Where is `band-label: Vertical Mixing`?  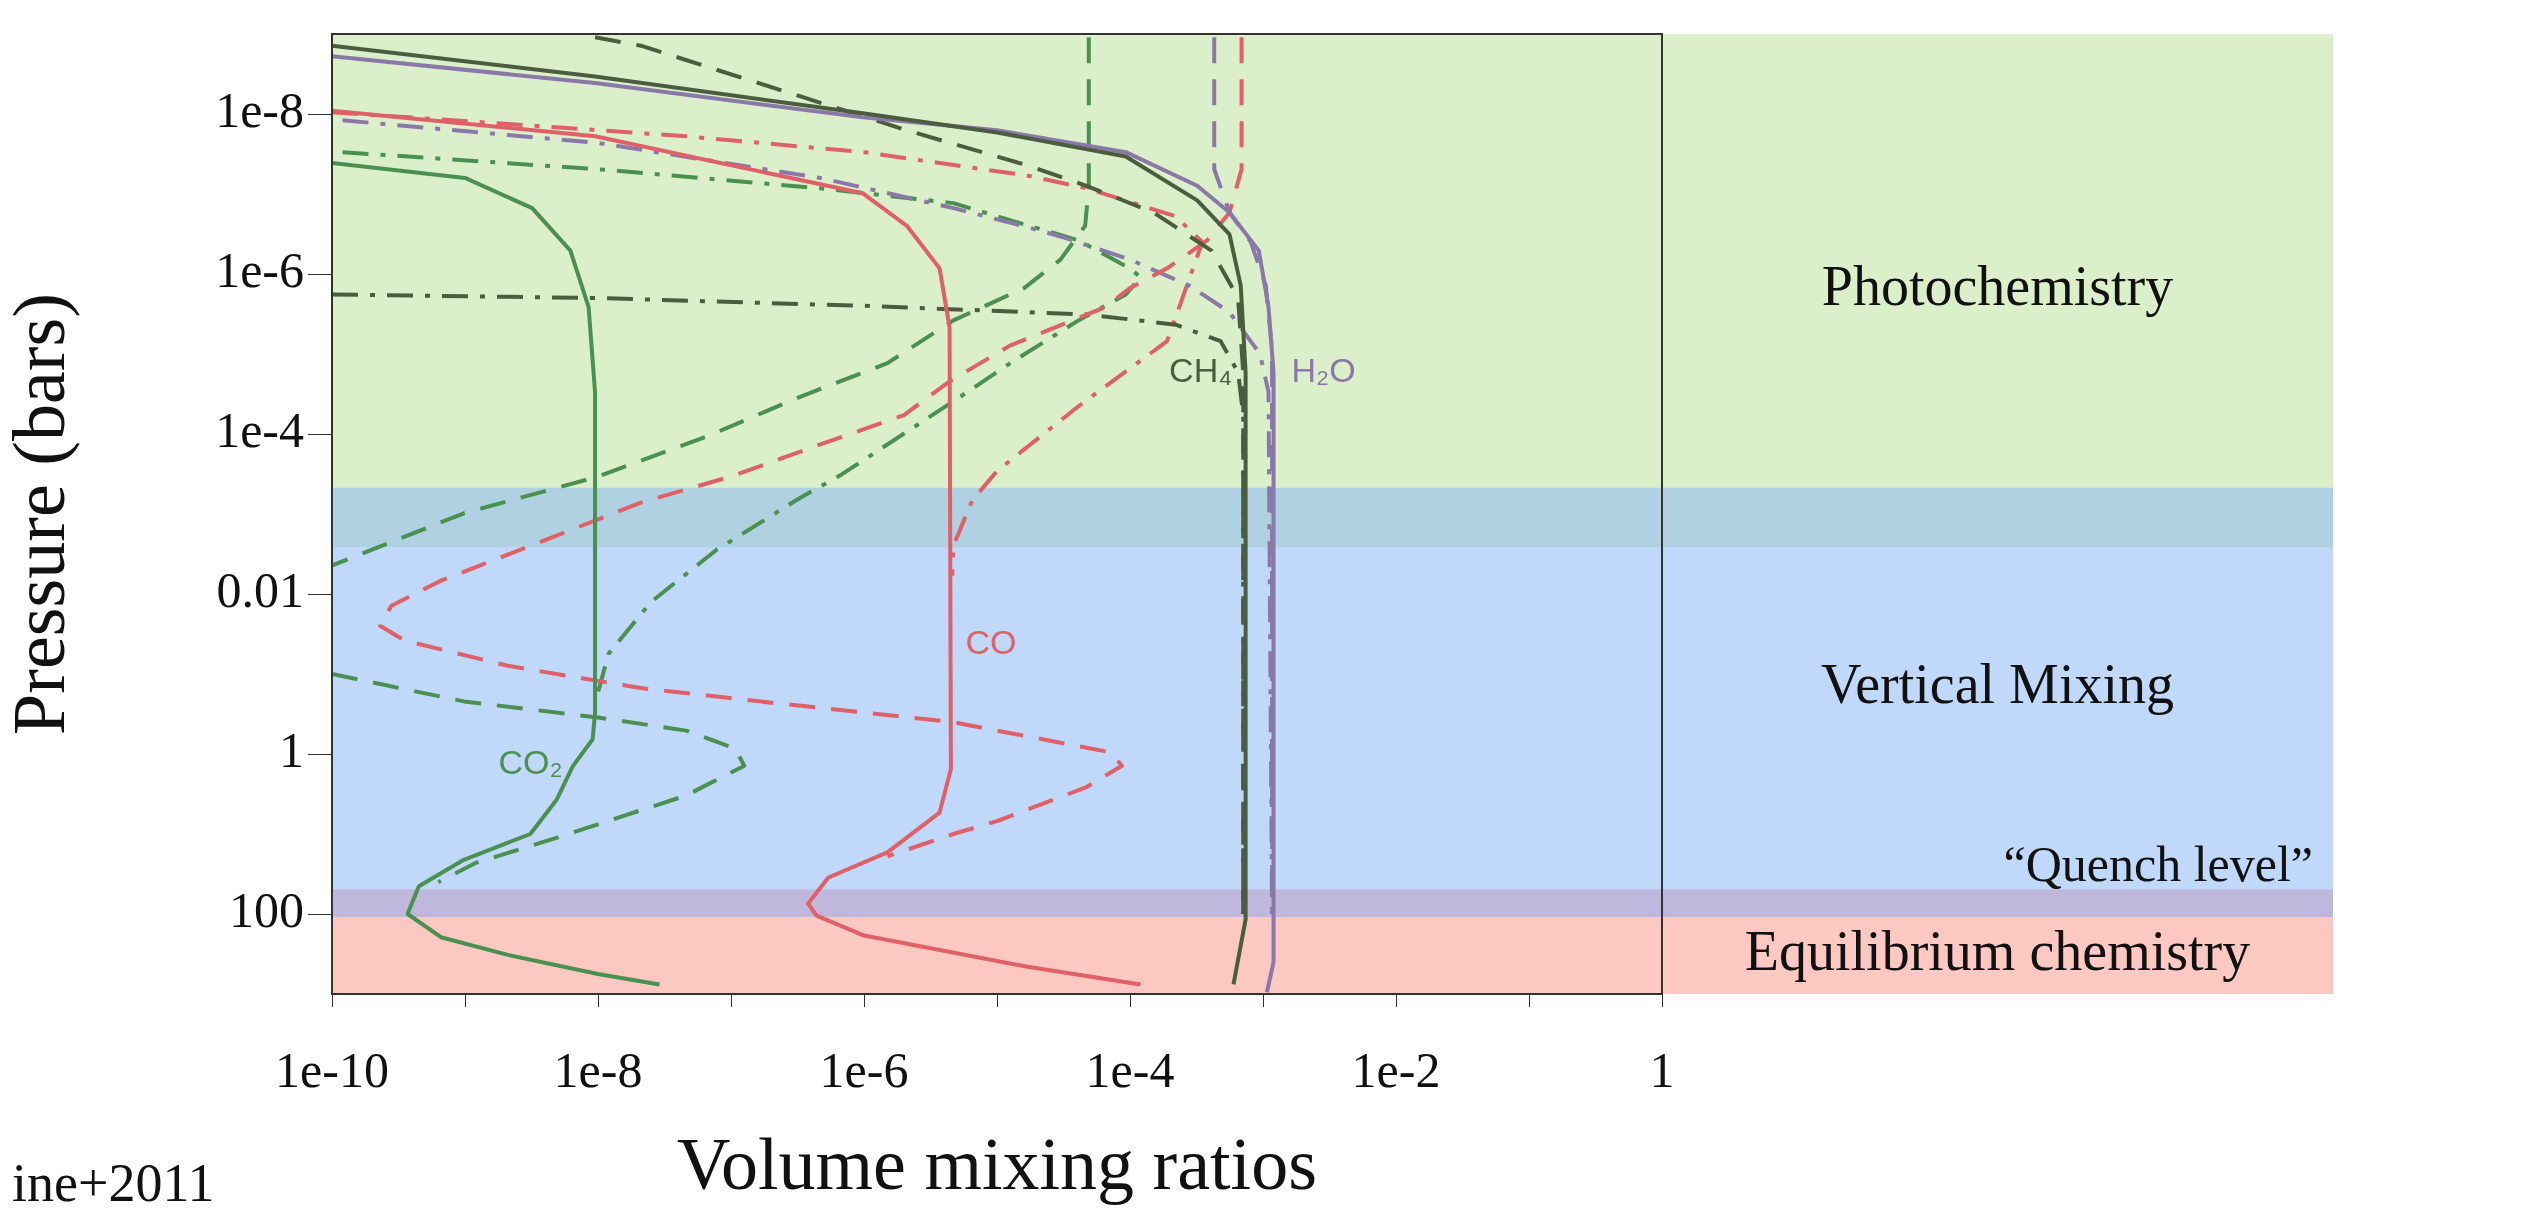 band-label: Vertical Mixing is located at coordinates (1997, 684).